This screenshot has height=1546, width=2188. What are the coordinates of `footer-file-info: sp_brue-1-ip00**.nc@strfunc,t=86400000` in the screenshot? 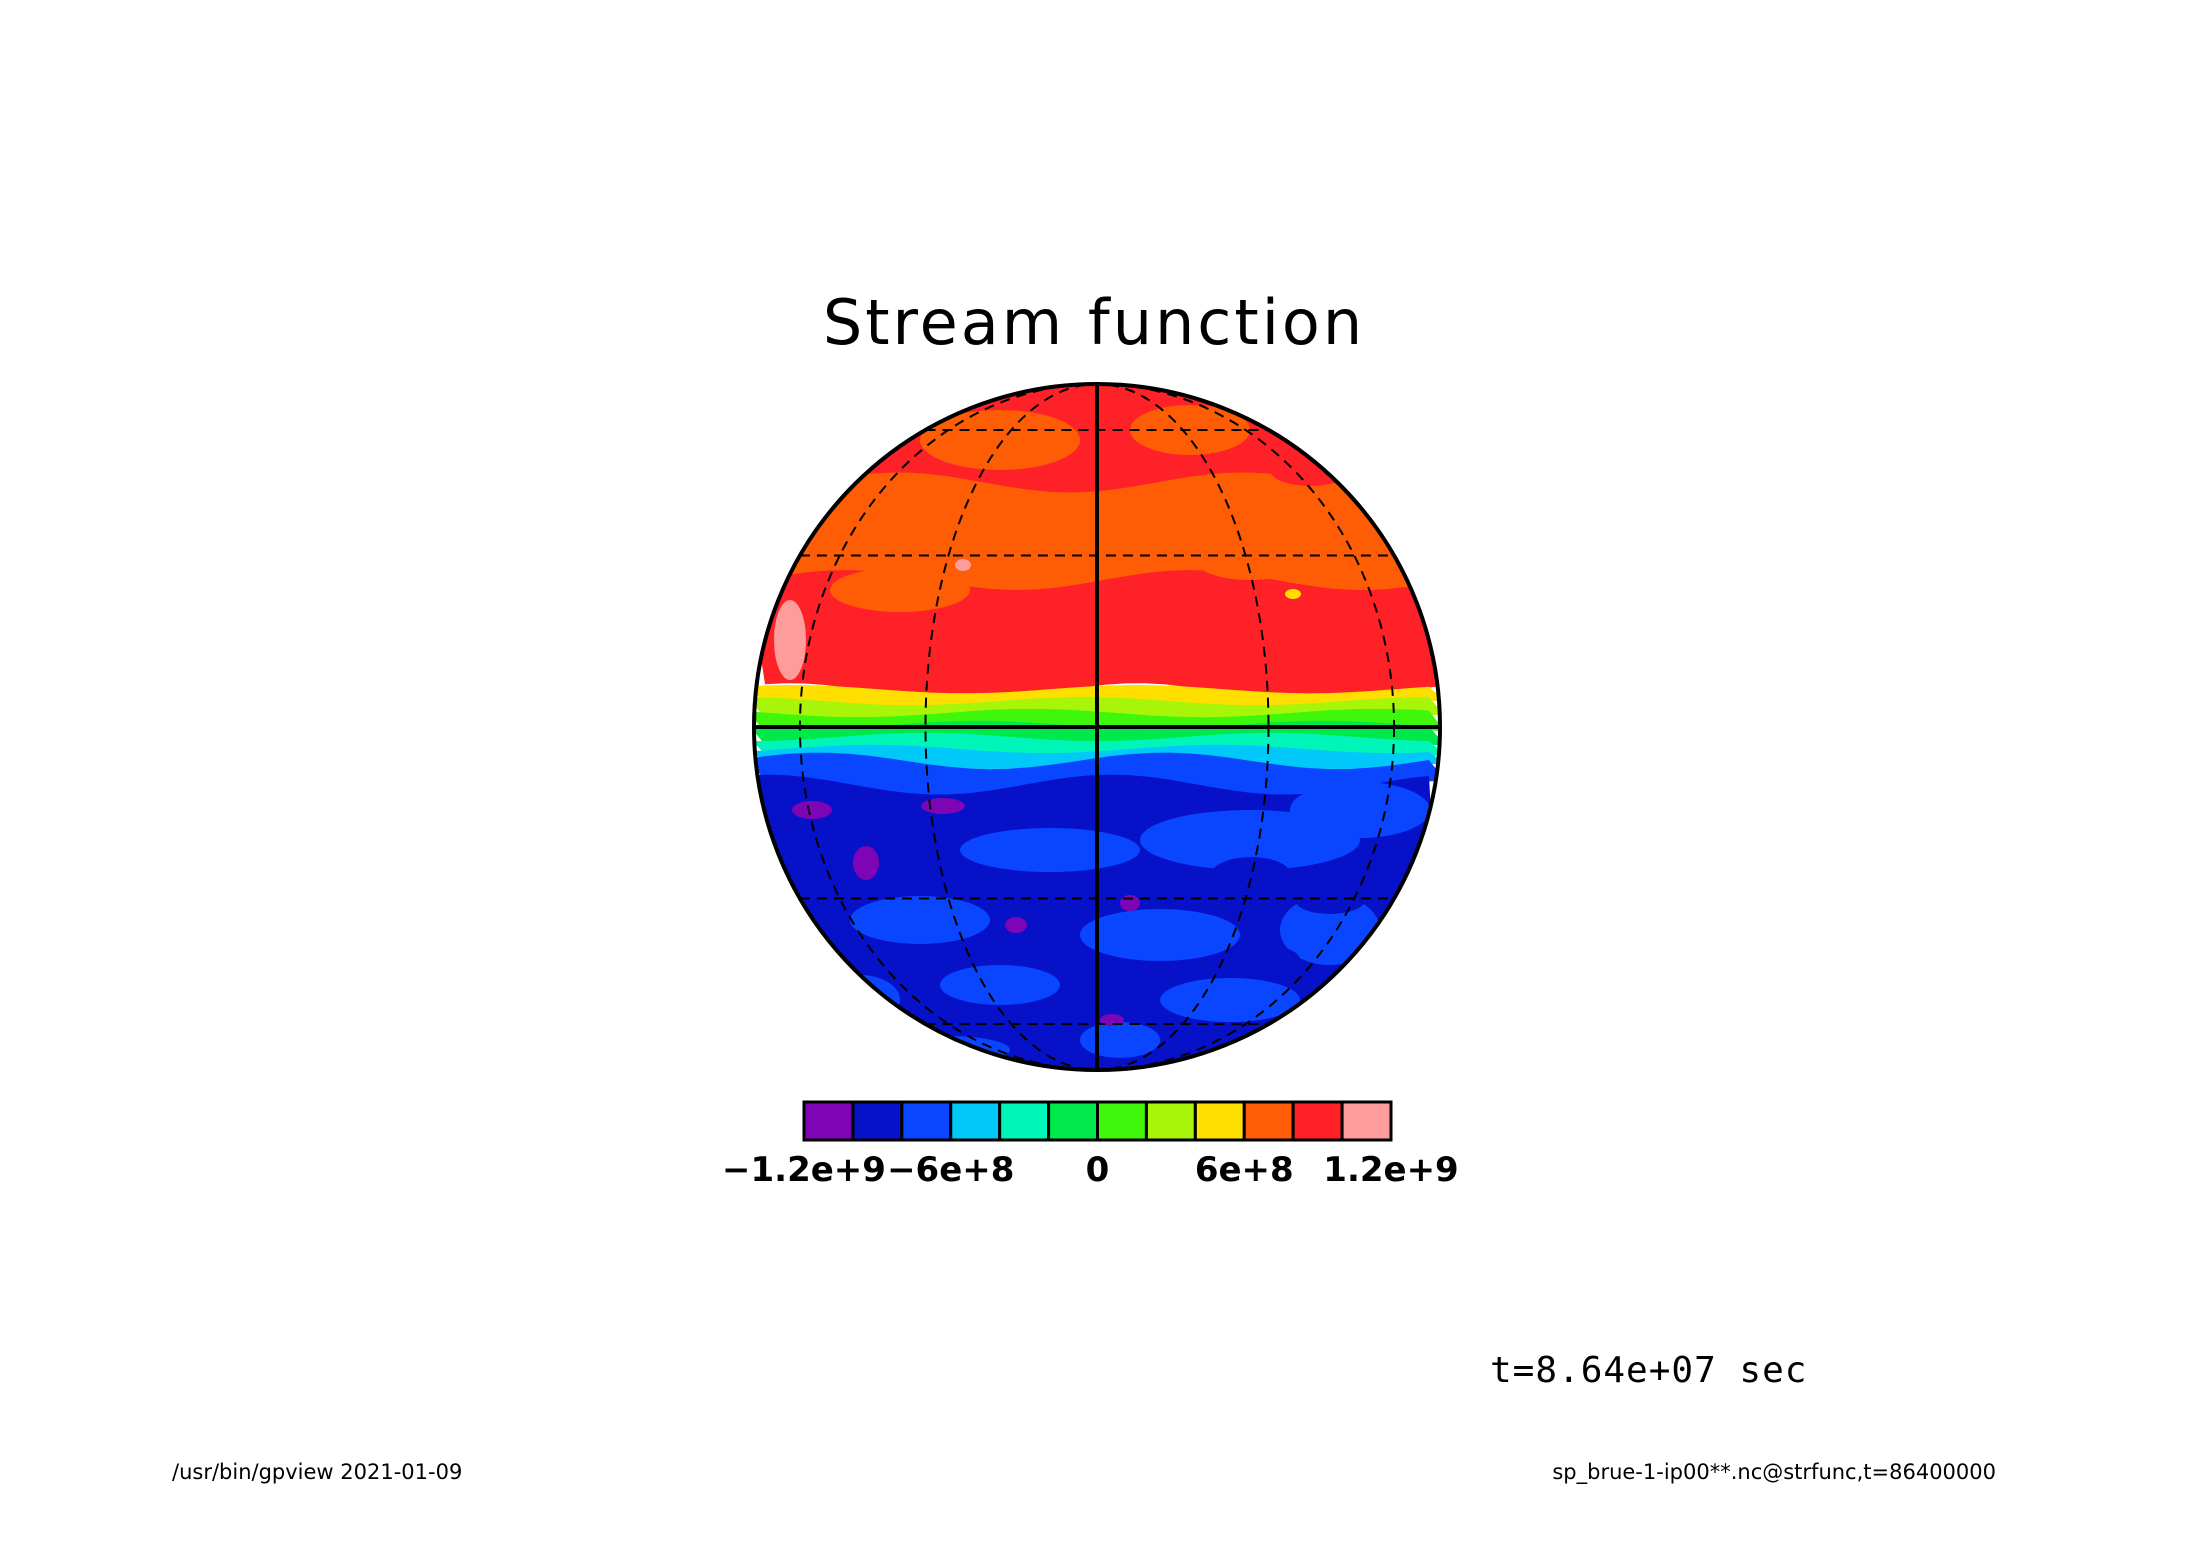 It's located at (1774, 1472).